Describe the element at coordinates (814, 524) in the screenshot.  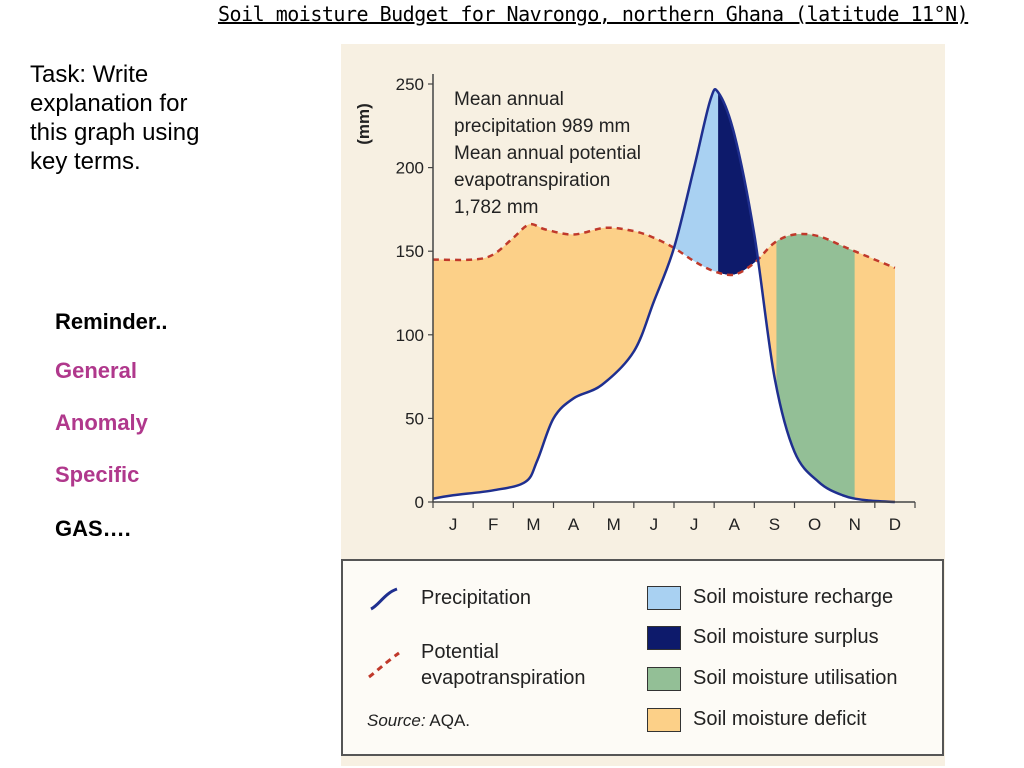
I see `x-tick-label: O` at that location.